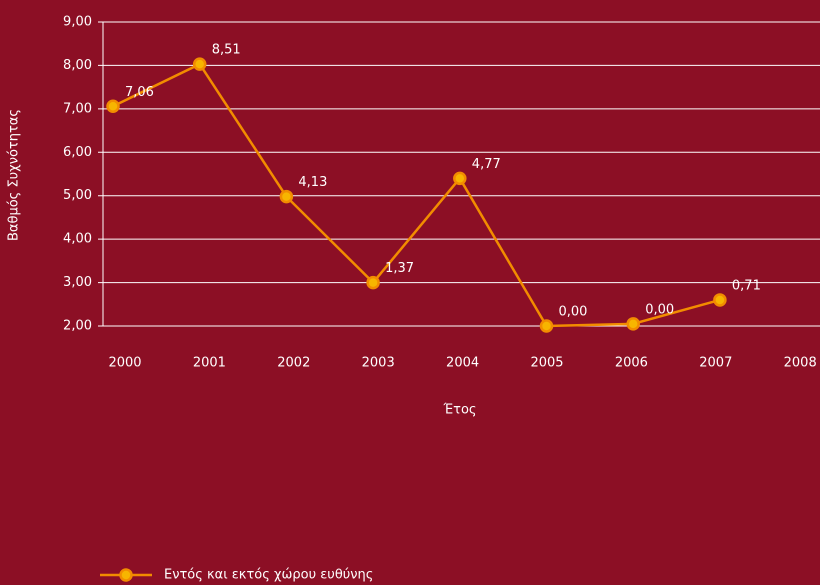  What do you see at coordinates (631, 363) in the screenshot?
I see `x-tick-label: 2006` at bounding box center [631, 363].